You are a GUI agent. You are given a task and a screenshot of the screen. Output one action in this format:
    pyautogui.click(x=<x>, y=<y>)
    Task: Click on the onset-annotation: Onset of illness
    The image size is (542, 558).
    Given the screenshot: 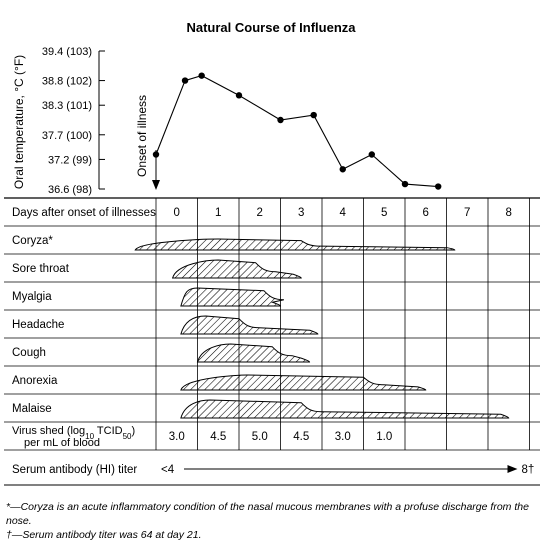 What is the action you would take?
    pyautogui.click(x=142, y=136)
    